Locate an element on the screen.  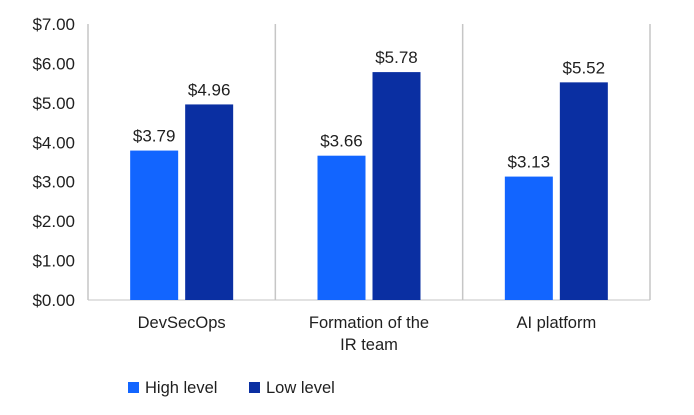
y-tick-label: $4.00 is located at coordinates (53, 142).